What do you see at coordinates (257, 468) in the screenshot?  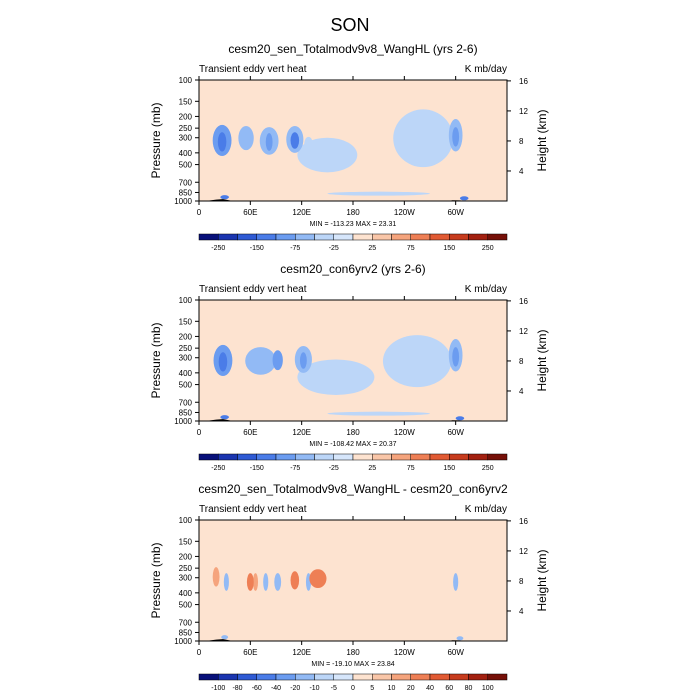 I see `colorbar-label: -150` at bounding box center [257, 468].